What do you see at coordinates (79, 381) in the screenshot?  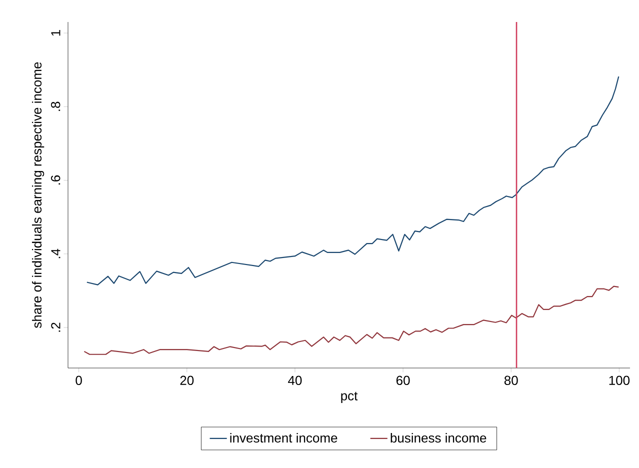 I see `x-tick-label: 0` at bounding box center [79, 381].